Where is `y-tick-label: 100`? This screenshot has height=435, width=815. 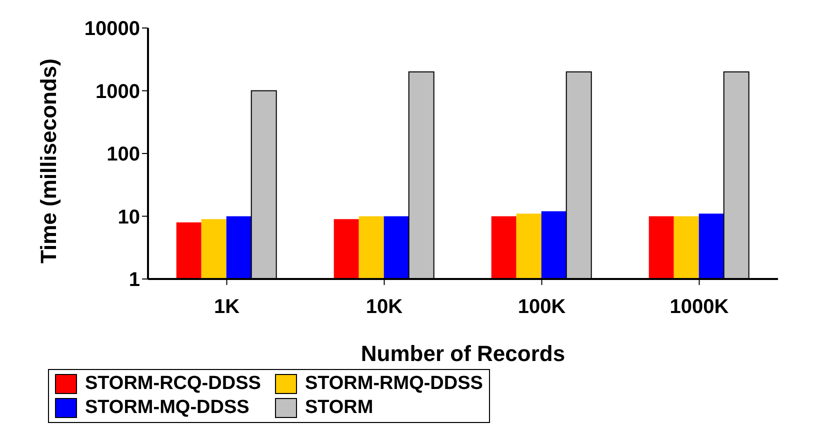 y-tick-label: 100 is located at coordinates (123, 155).